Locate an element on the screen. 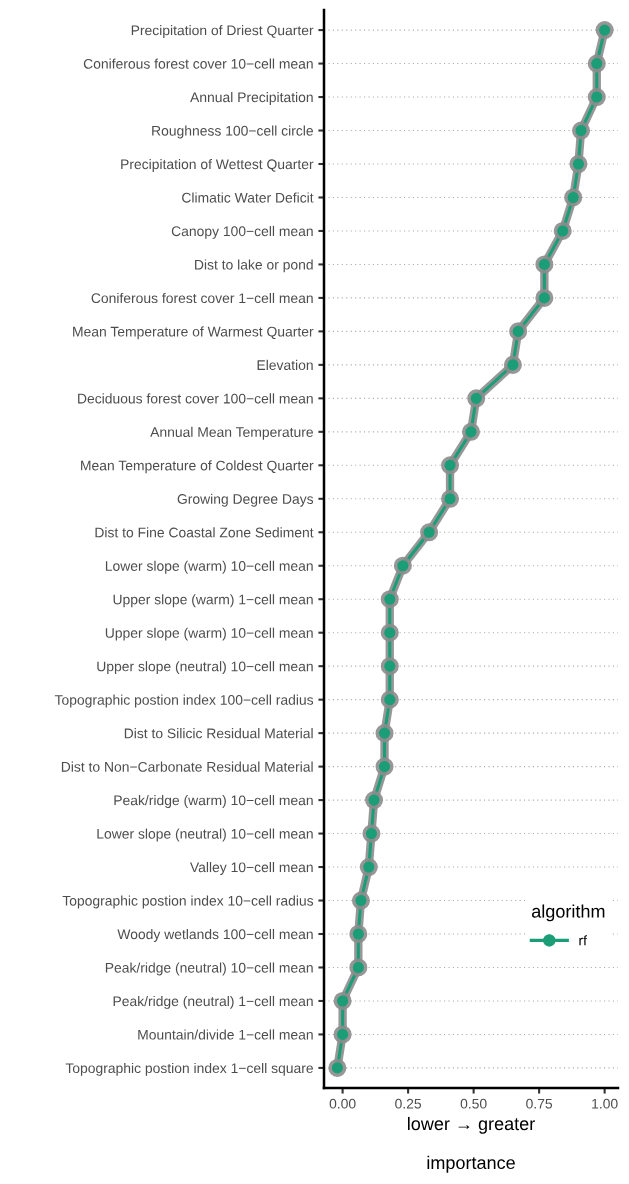 The height and width of the screenshot is (1184, 629). y-tick-label: Upper slope (warm) 10−cell mean is located at coordinates (209, 634).